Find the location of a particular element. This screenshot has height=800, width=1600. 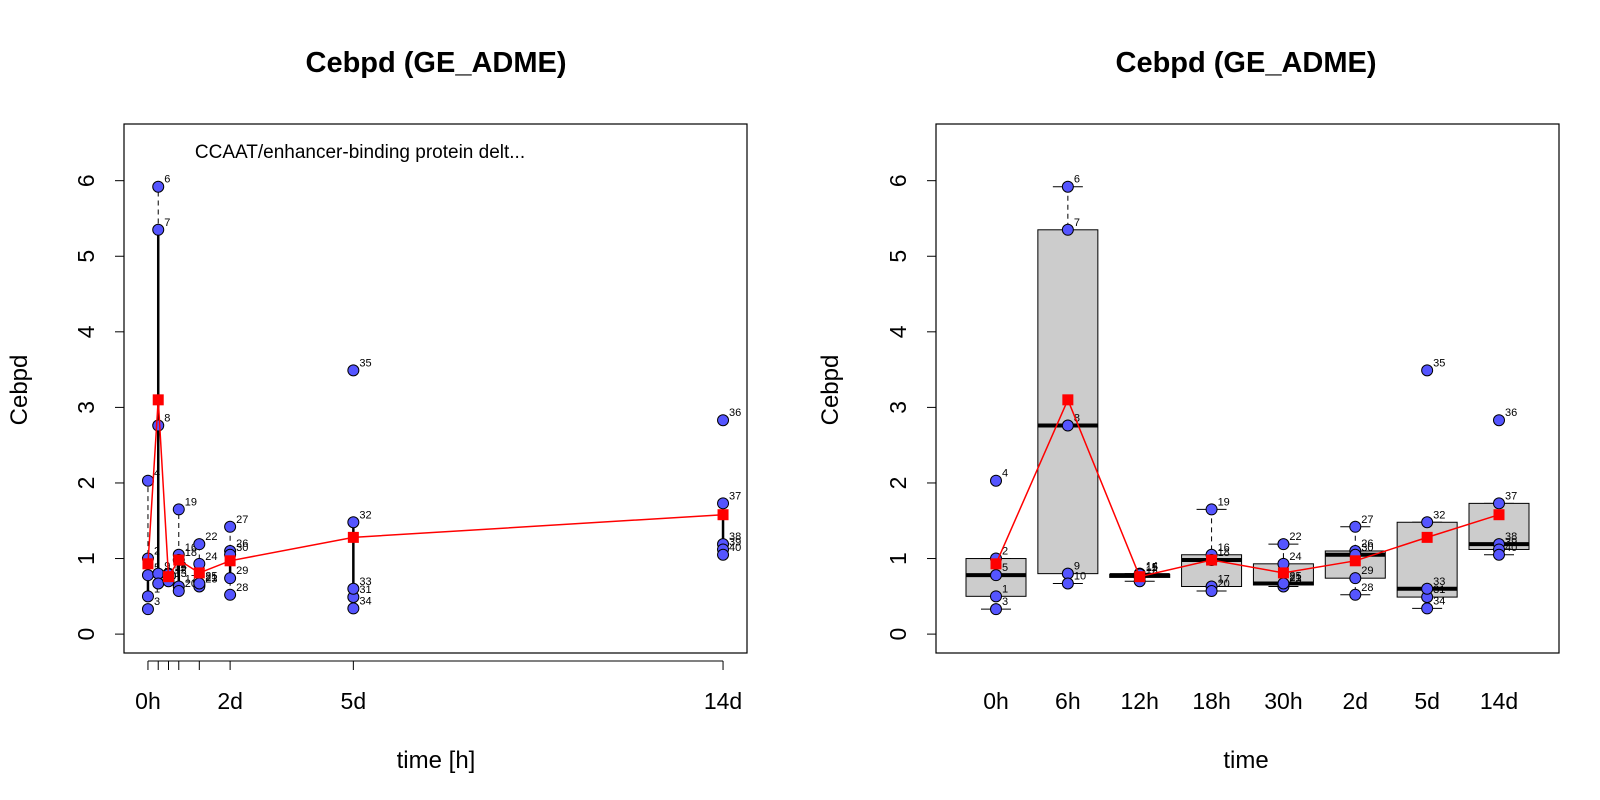

right-sample-label: 7 is located at coordinates (1077, 223).